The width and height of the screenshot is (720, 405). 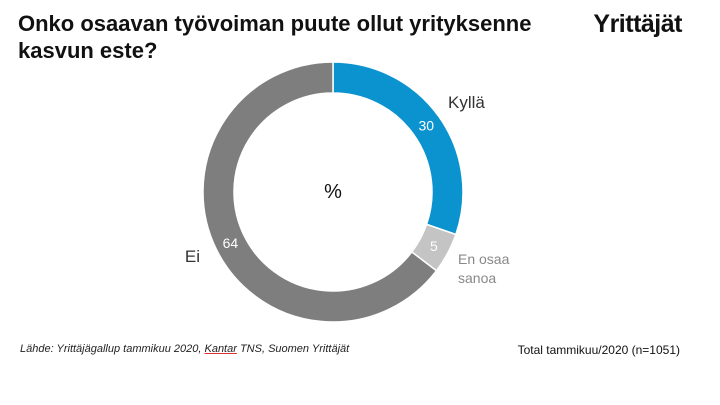 I want to click on source-prefix: Lähde: Yrittäjägallup tammikuu 2020,, so click(x=112, y=349).